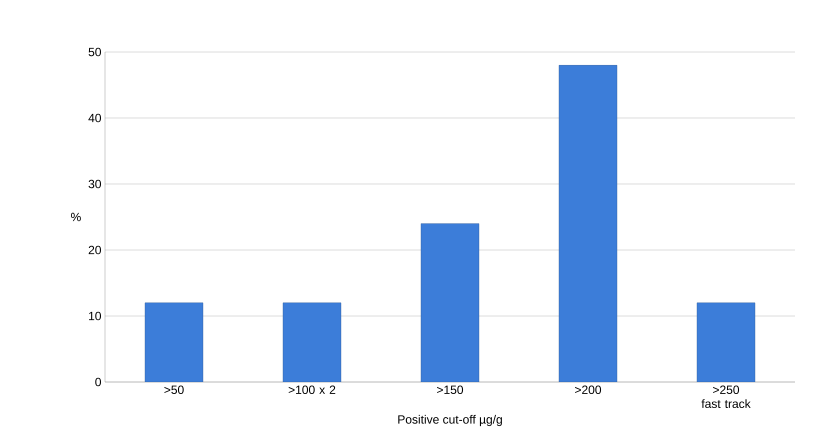  What do you see at coordinates (76, 217) in the screenshot?
I see `y-axis-title: %` at bounding box center [76, 217].